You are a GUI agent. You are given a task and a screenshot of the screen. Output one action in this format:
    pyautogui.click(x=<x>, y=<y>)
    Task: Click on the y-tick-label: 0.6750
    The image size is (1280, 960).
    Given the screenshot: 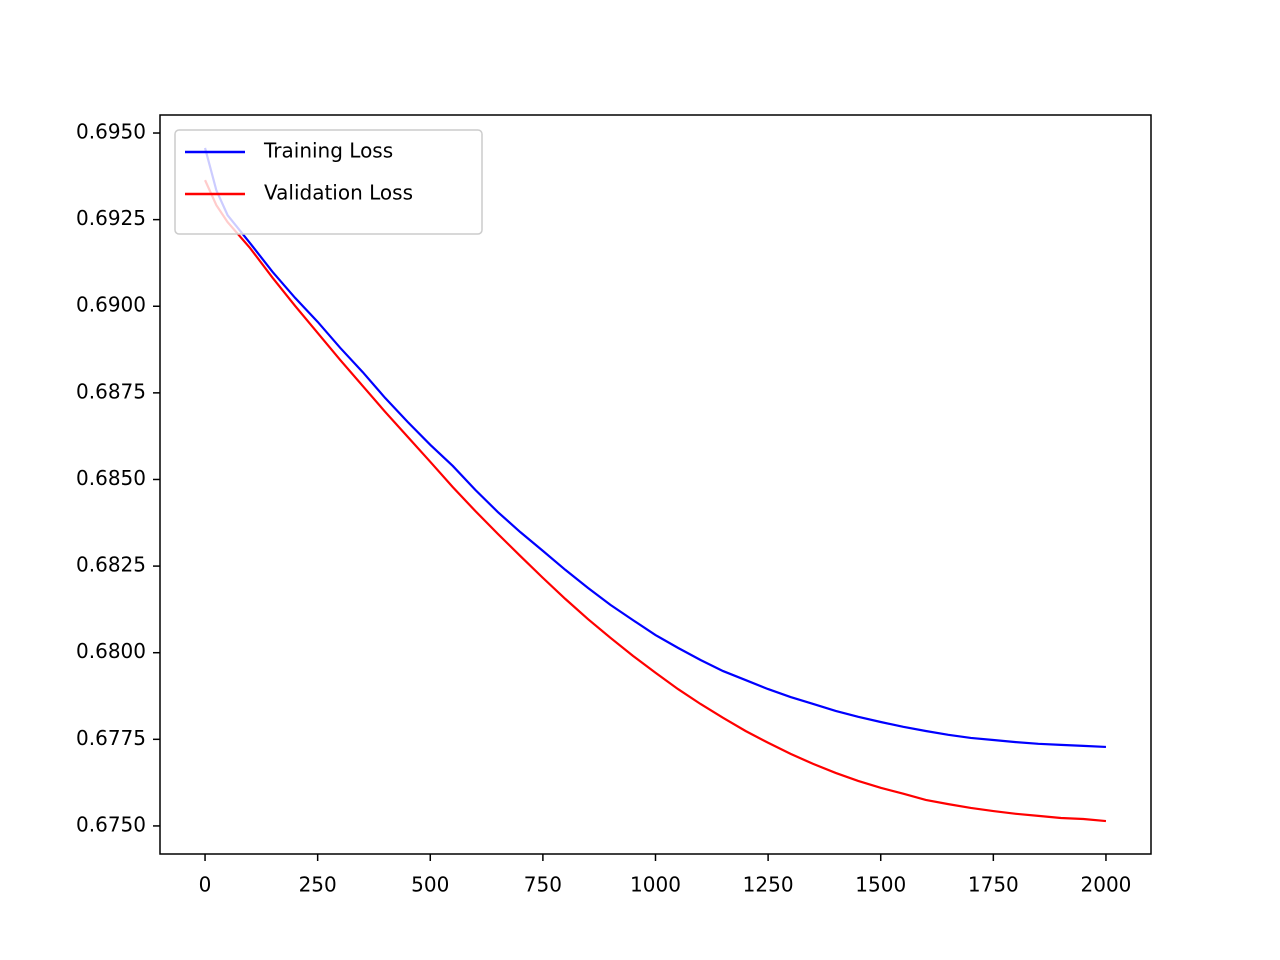 What is the action you would take?
    pyautogui.click(x=111, y=824)
    